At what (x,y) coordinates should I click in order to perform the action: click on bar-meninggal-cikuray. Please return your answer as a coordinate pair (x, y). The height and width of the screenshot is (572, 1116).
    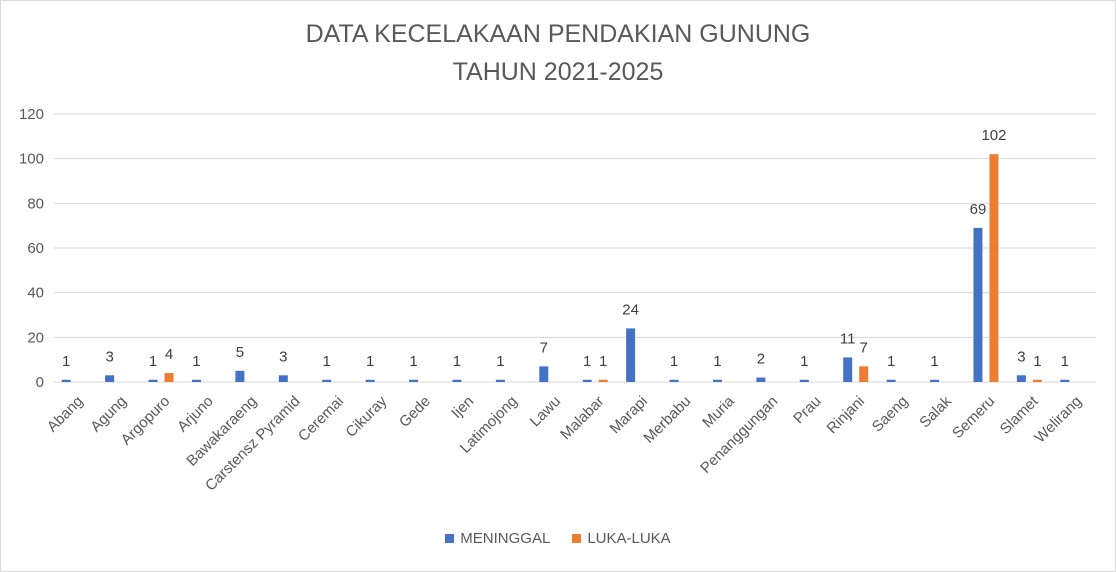
    Looking at the image, I should click on (370, 380).